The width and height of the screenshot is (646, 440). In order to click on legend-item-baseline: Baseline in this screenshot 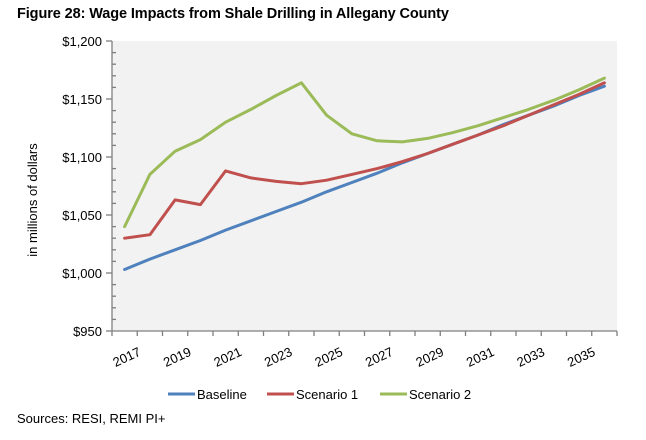, I will do `click(207, 394)`.